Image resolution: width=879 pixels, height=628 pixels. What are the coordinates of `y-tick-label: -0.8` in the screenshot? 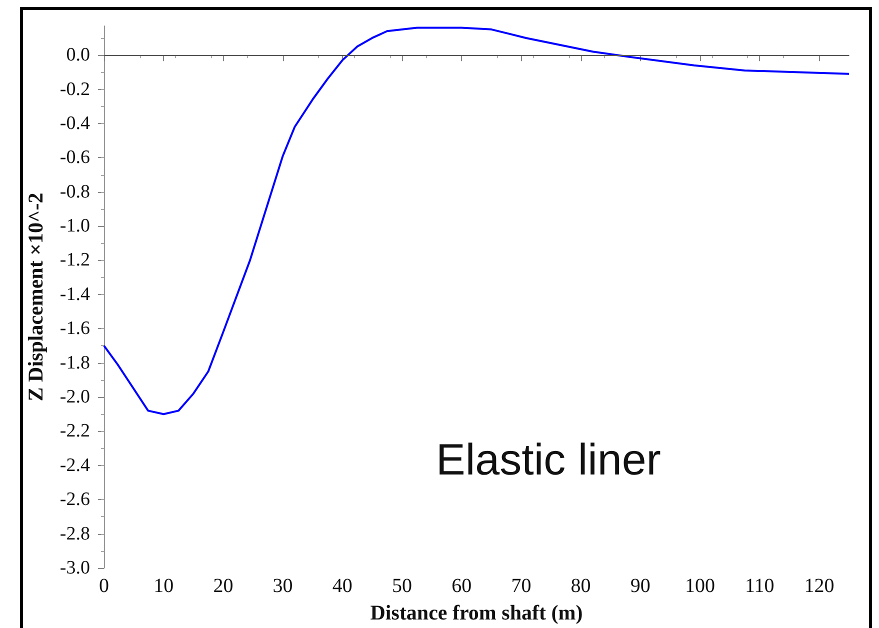 It's located at (75, 191).